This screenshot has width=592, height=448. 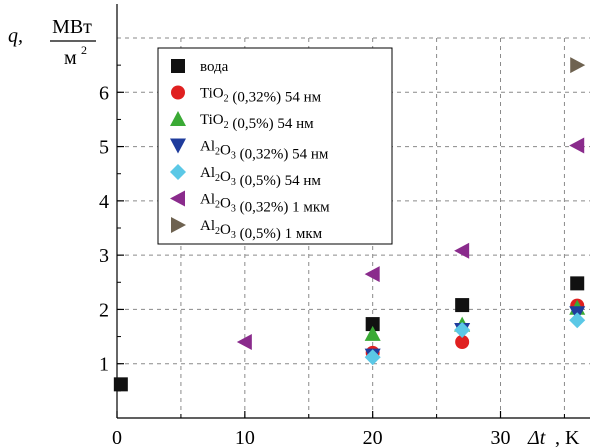 I want to click on legend-label-series-3: Al2O3 (0,32%) 54 нм, so click(x=264, y=151).